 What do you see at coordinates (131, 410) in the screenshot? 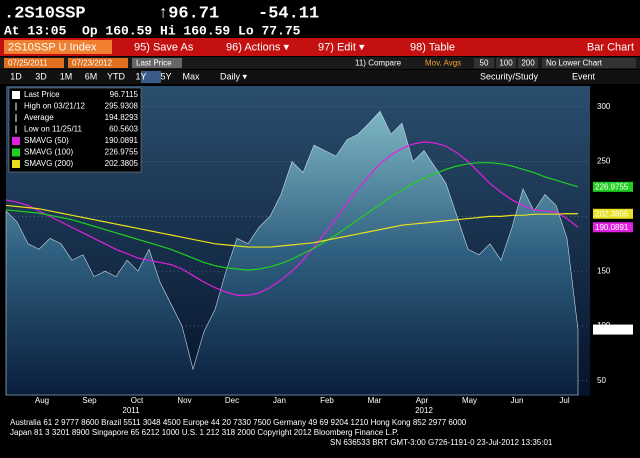
I see `year-label: 2011` at bounding box center [131, 410].